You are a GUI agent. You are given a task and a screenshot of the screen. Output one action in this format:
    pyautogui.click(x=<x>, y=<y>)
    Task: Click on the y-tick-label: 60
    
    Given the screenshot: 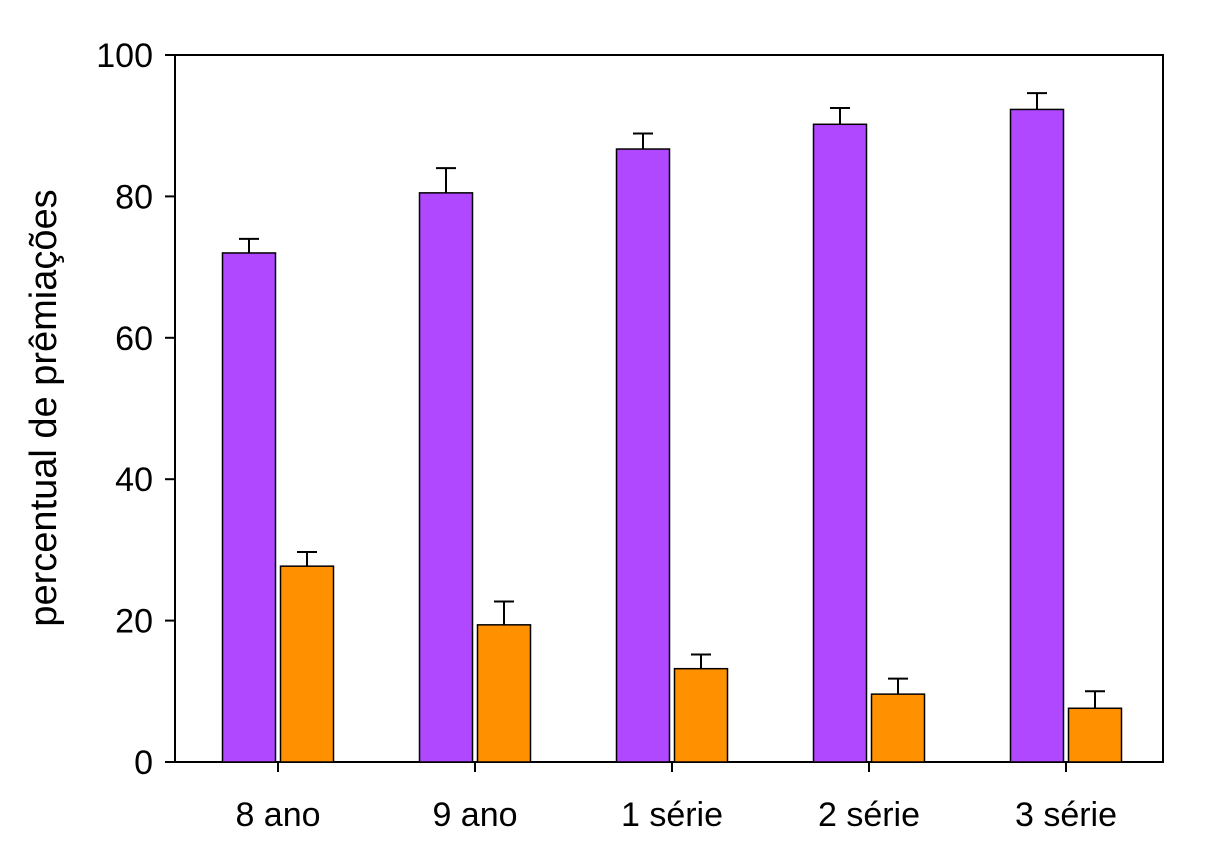 What is the action you would take?
    pyautogui.click(x=134, y=339)
    